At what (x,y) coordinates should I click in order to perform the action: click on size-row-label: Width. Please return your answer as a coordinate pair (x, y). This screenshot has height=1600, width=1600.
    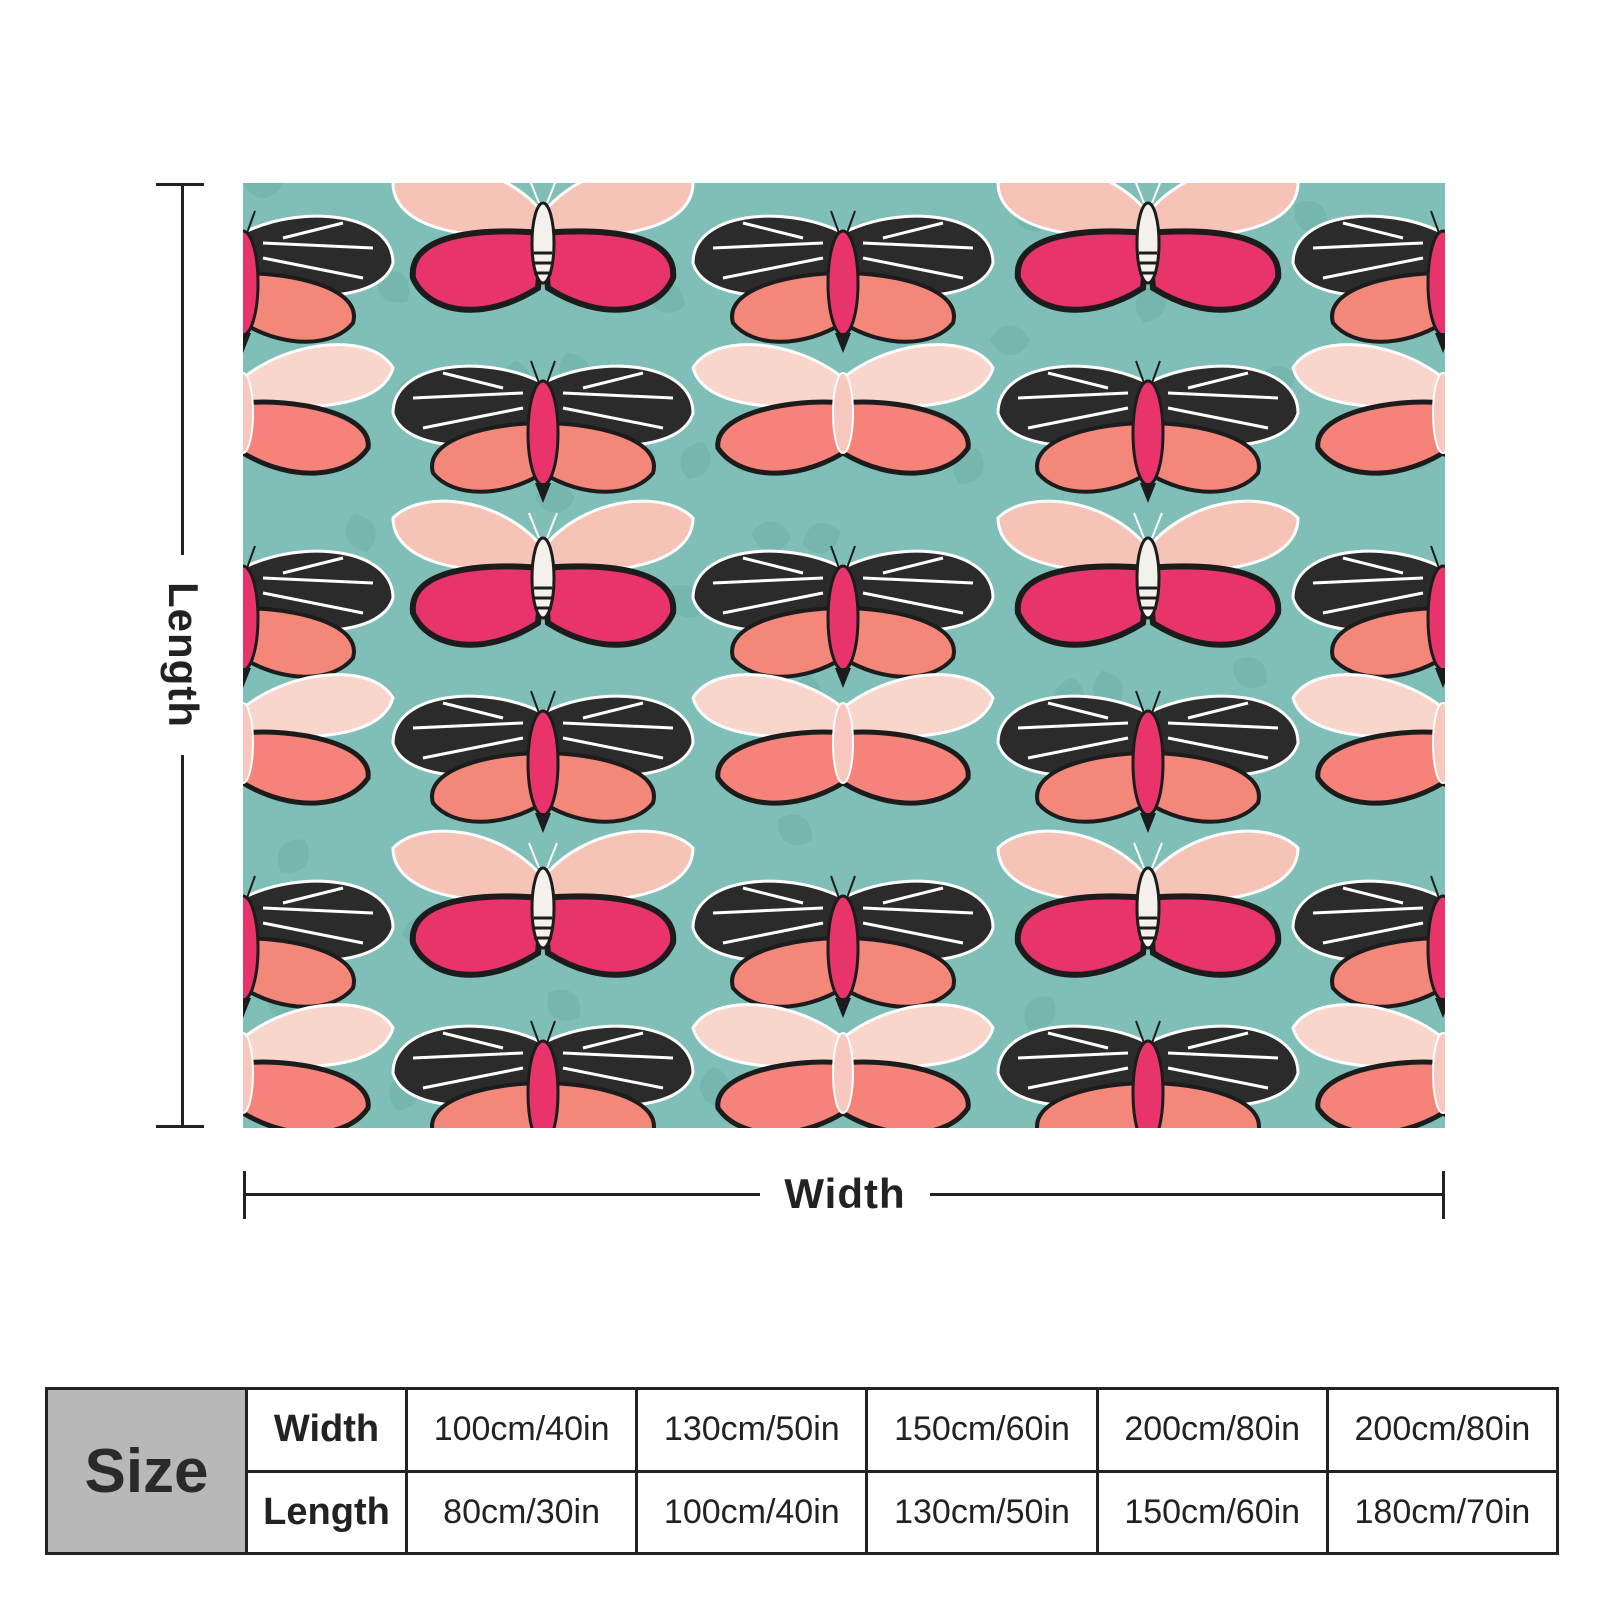
    Looking at the image, I should click on (326, 1429).